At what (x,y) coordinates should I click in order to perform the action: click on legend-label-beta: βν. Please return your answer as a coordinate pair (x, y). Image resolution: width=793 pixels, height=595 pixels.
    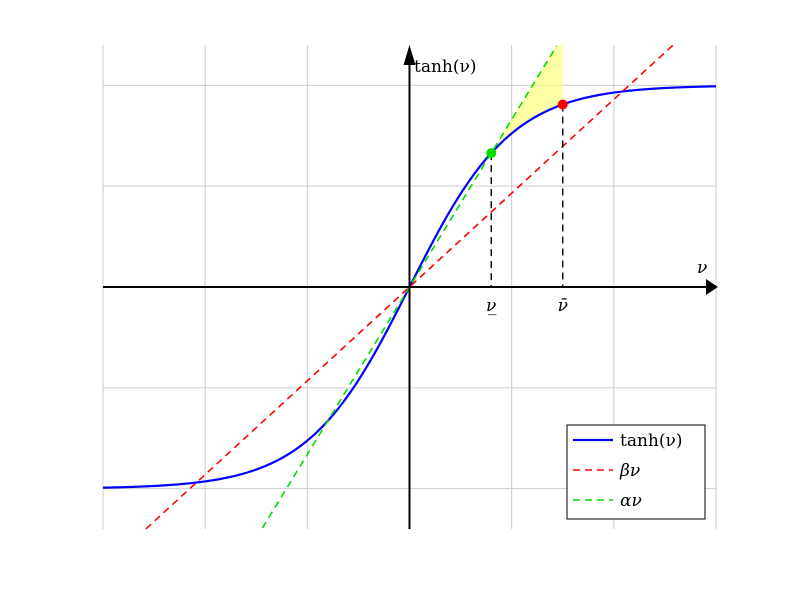
    Looking at the image, I should click on (629, 471).